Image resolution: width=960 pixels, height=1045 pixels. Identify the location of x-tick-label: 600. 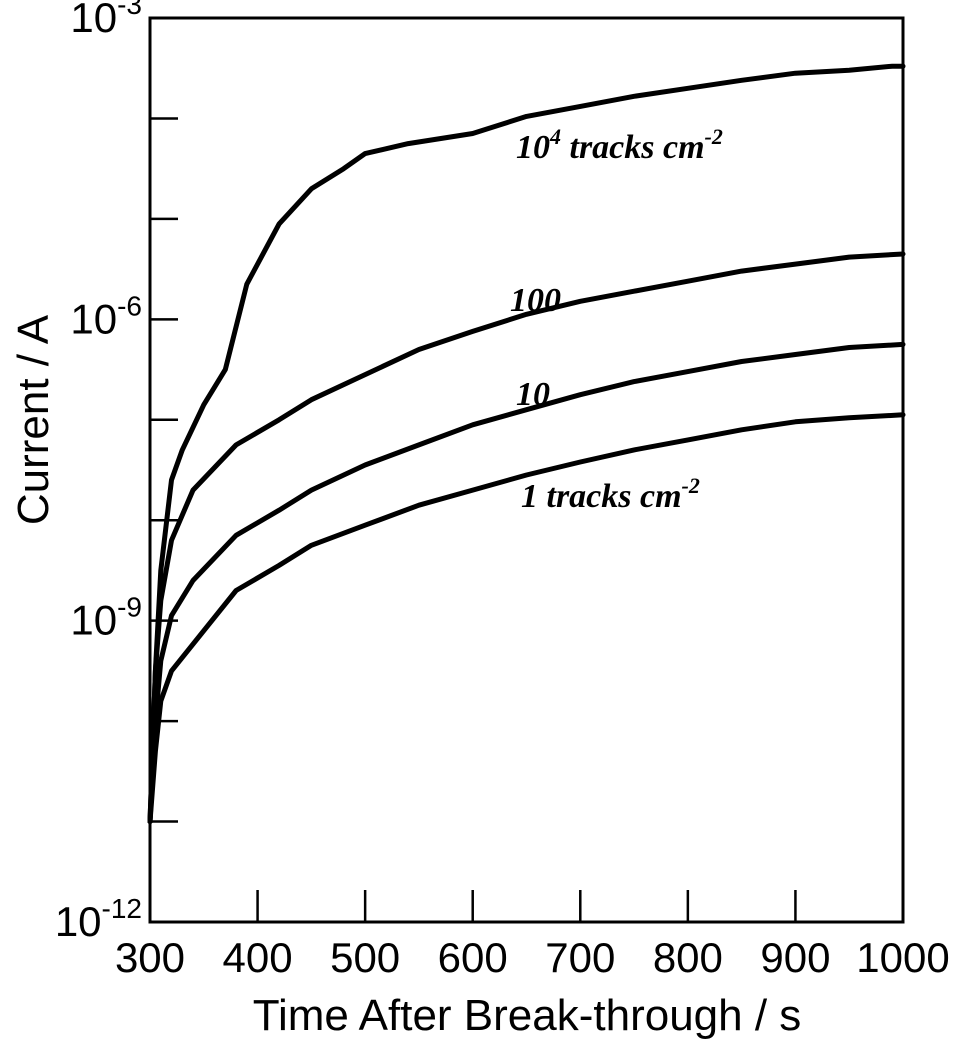
(473, 957).